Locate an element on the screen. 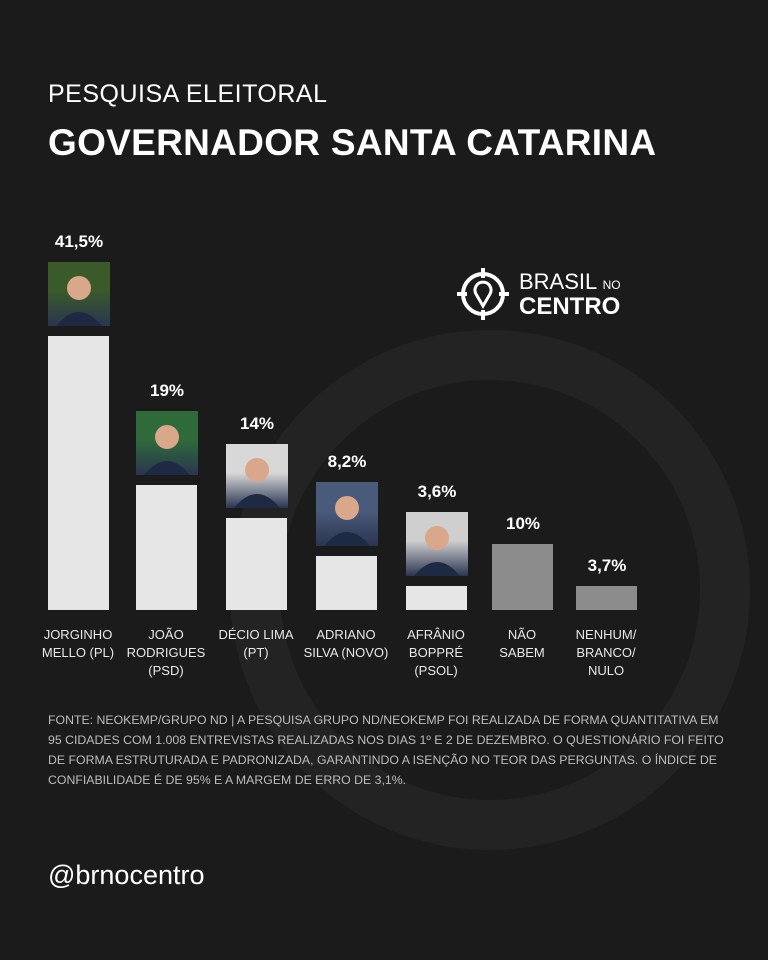  brand-logo: BRASIL NO CENTRO is located at coordinates (538, 294).